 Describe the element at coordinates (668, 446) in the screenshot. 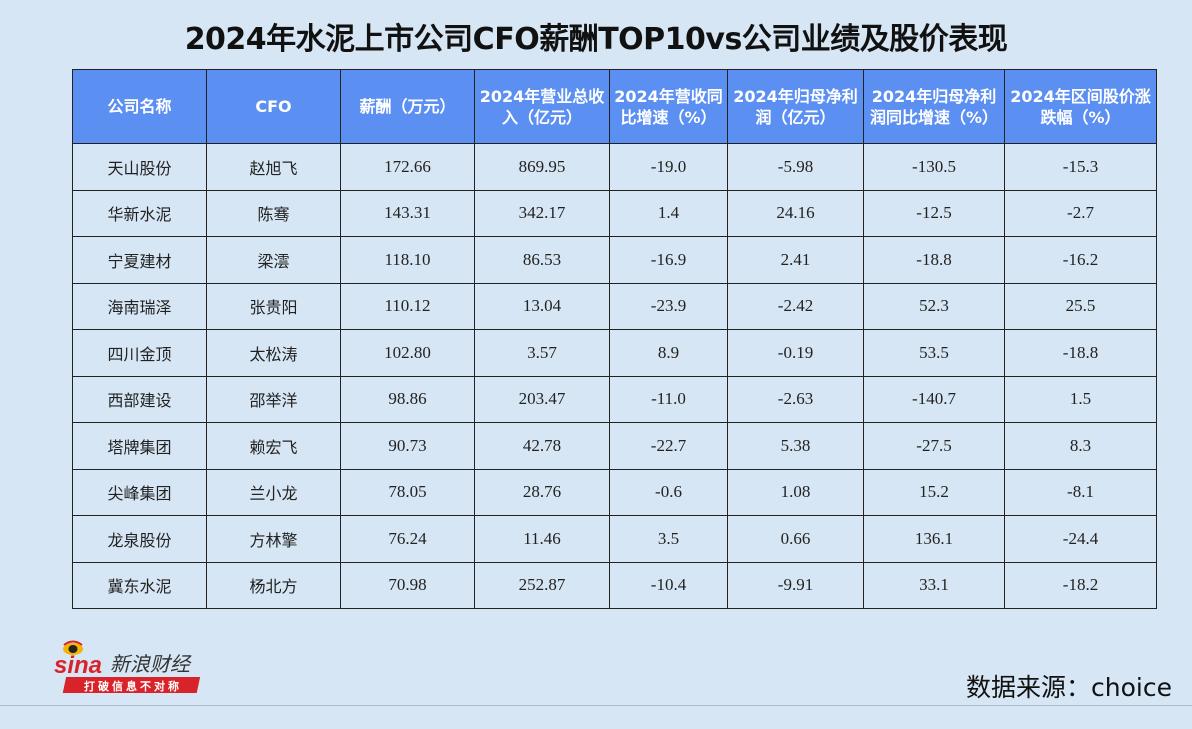

I see `value-cell: -22.7` at that location.